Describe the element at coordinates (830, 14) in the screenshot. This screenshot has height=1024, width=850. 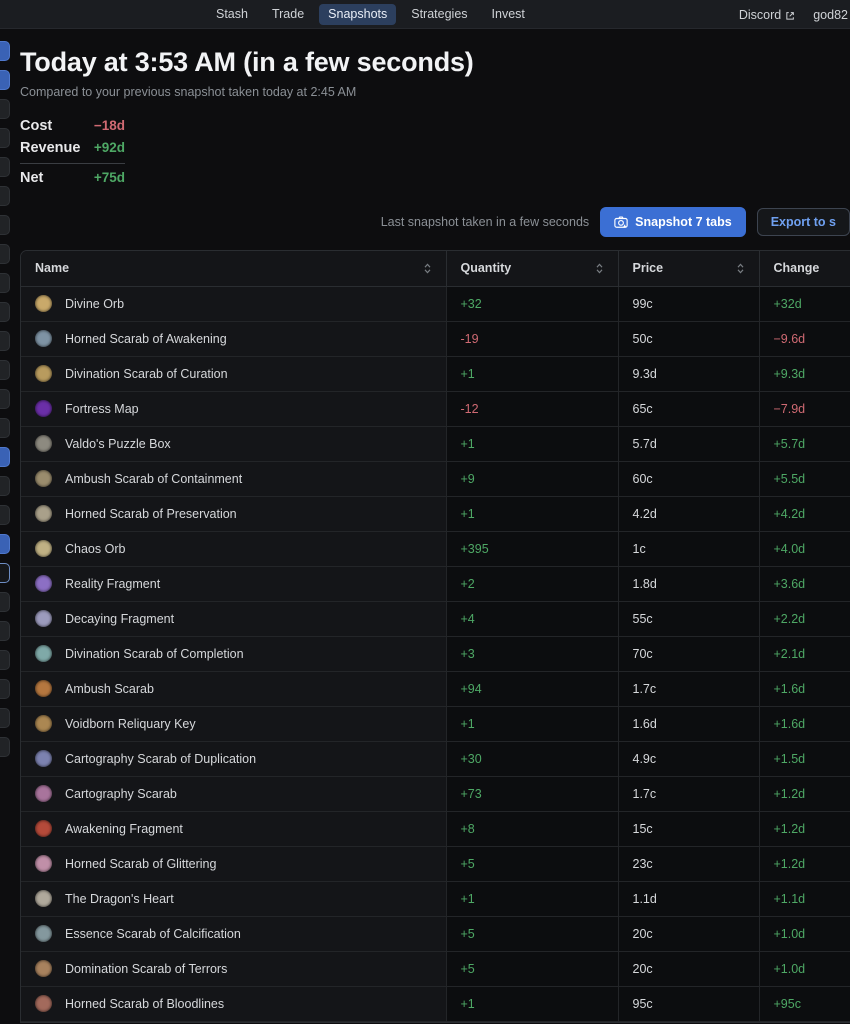
I see `user-menu: god82` at that location.